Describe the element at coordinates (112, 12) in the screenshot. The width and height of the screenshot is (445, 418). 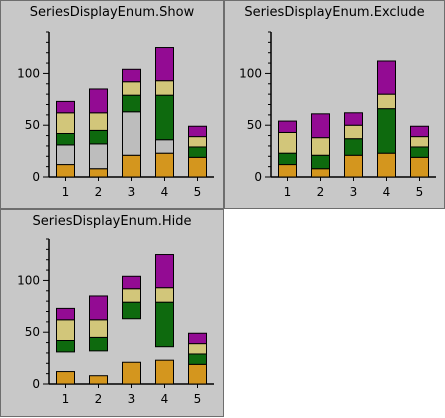
I see `chart-title: SeriesDisplayEnum.Show` at that location.